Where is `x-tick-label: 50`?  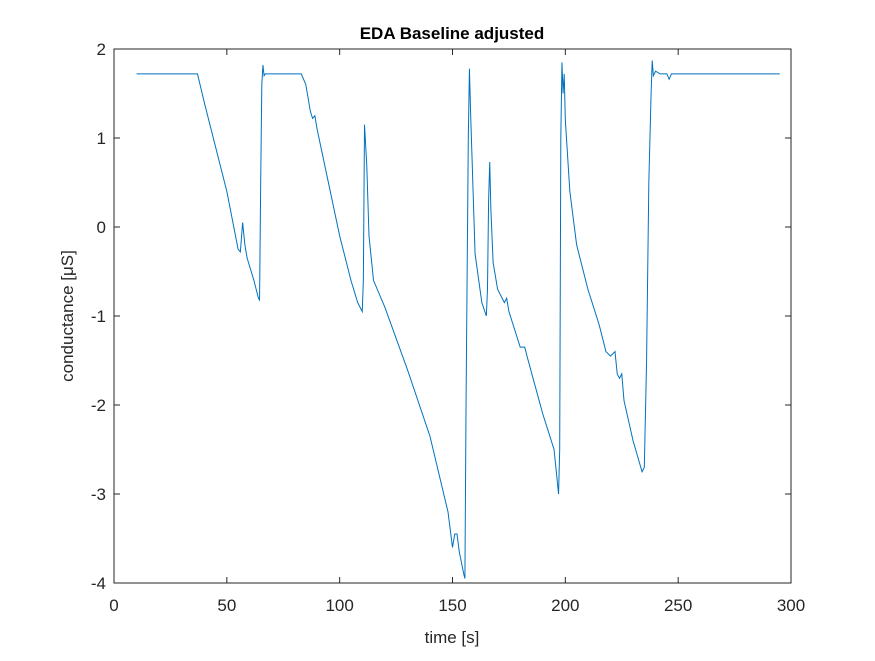 x-tick-label: 50 is located at coordinates (226, 605).